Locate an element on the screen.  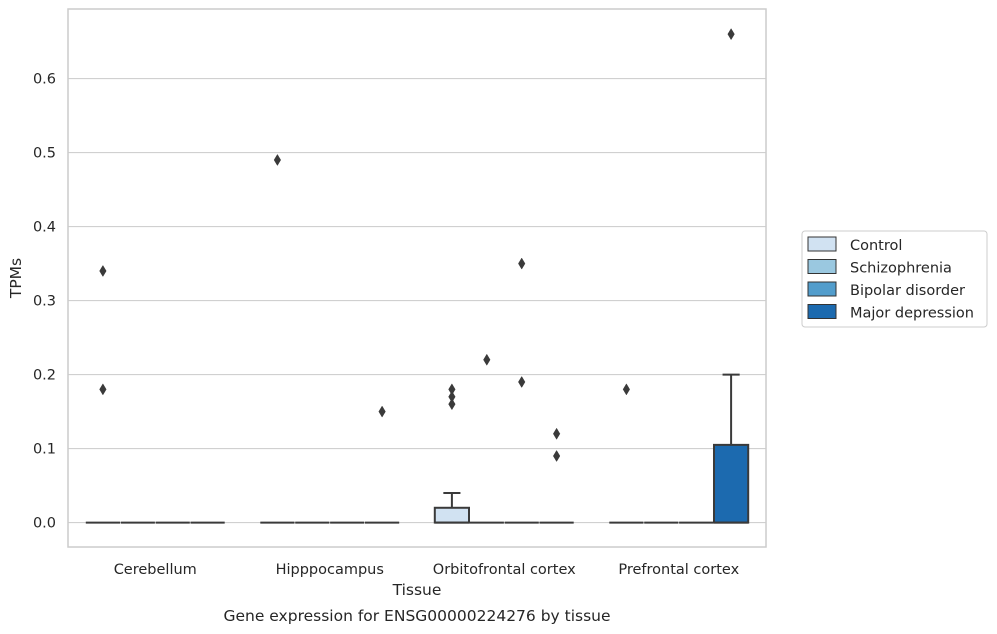
legend-label: Schizophrenia is located at coordinates (901, 269).